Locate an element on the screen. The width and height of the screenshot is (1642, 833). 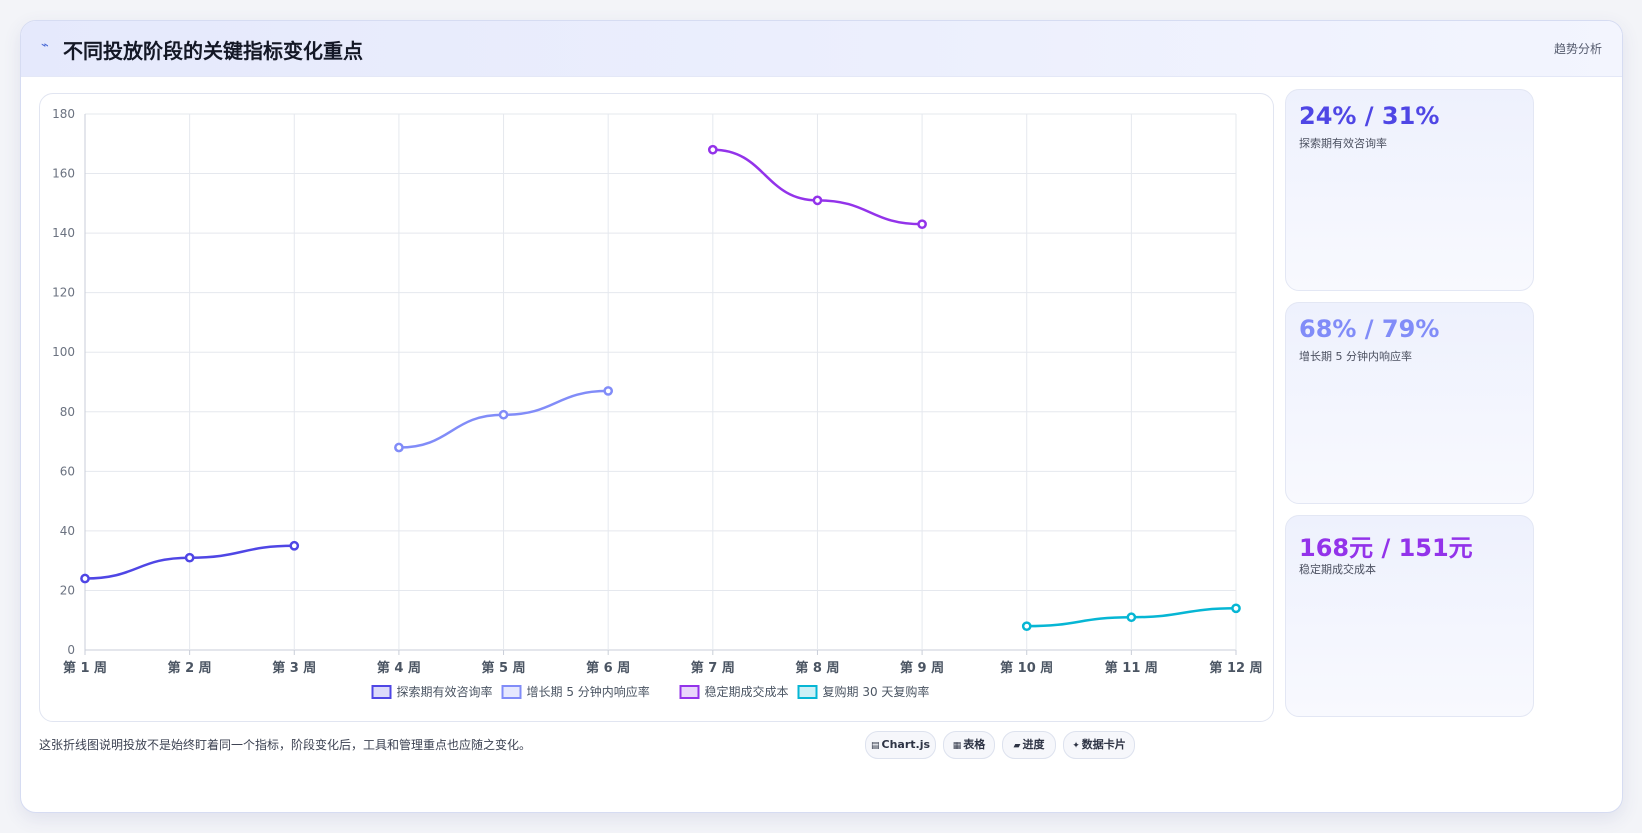
chart-icon: ▤ is located at coordinates (875, 746).